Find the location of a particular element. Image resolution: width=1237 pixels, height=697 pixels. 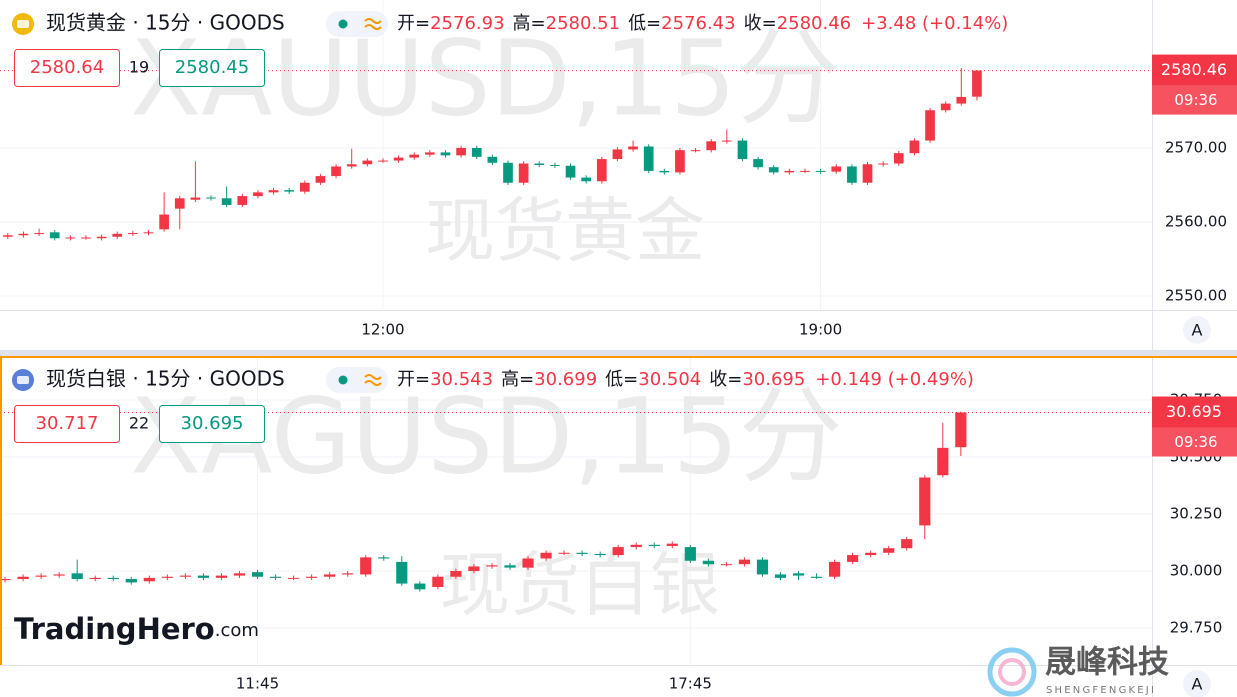

brand-name: TradingHero is located at coordinates (114, 629).